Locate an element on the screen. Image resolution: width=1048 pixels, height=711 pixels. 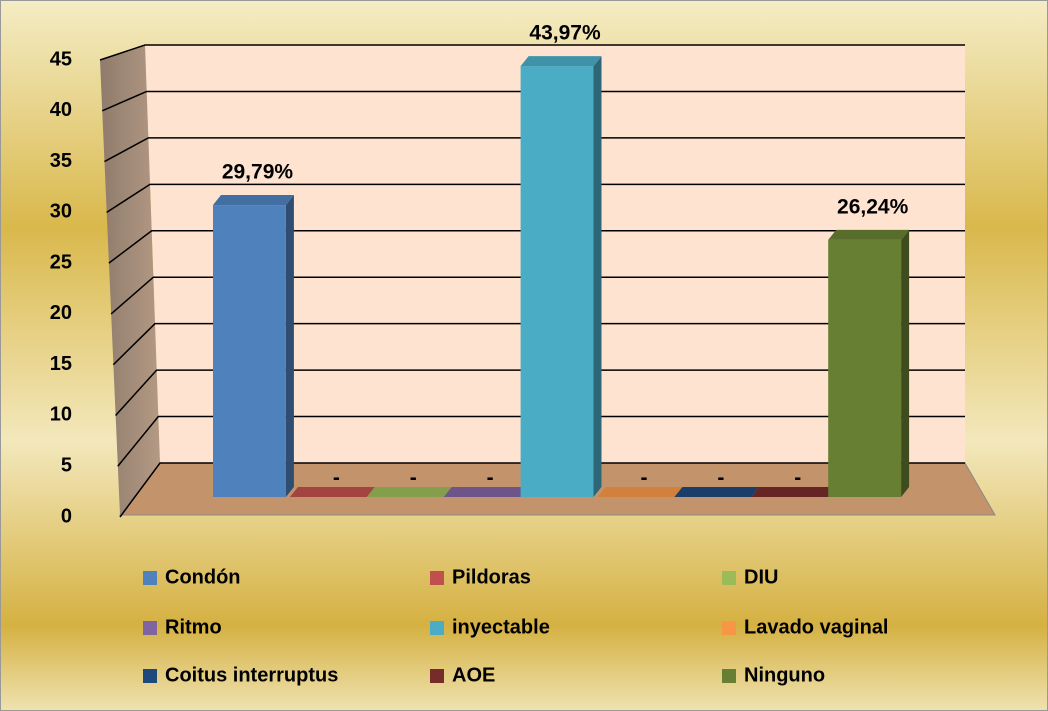
legend-label: Condón is located at coordinates (203, 577).